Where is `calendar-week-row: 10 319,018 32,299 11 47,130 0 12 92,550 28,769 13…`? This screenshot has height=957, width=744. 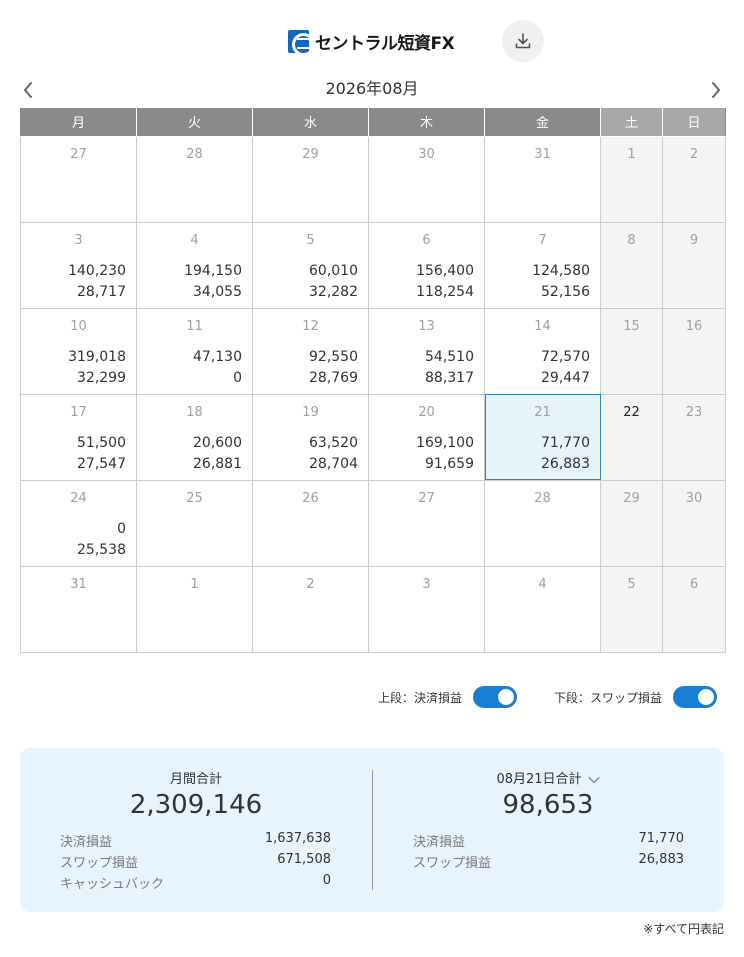 calendar-week-row: 10 319,018 32,299 11 47,130 0 12 92,550 28,769 13… is located at coordinates (373, 351).